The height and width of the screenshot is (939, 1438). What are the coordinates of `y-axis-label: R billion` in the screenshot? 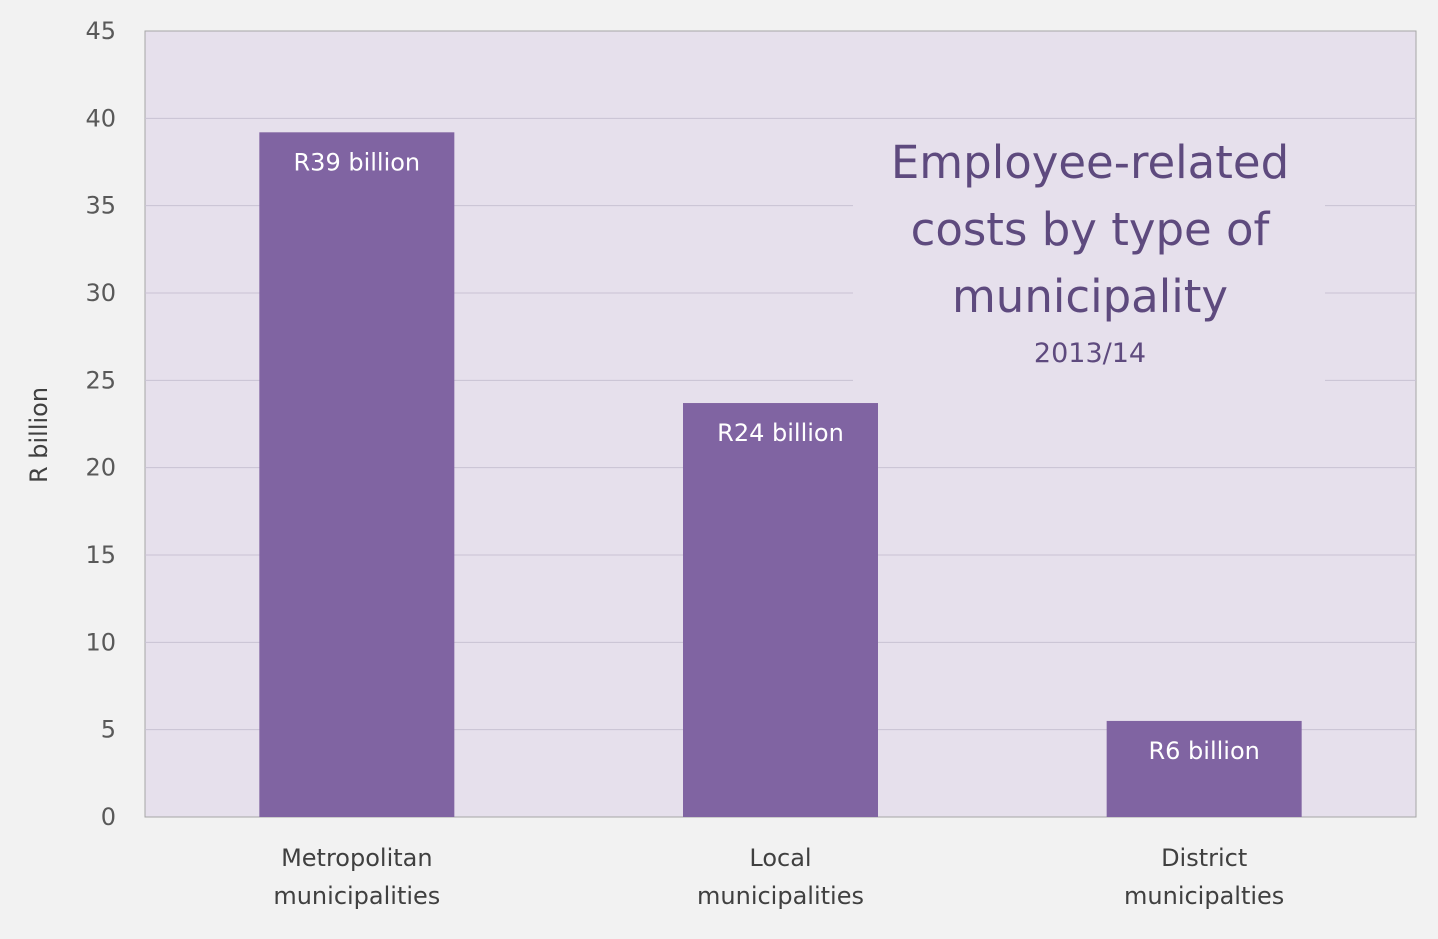 It's located at (39, 435).